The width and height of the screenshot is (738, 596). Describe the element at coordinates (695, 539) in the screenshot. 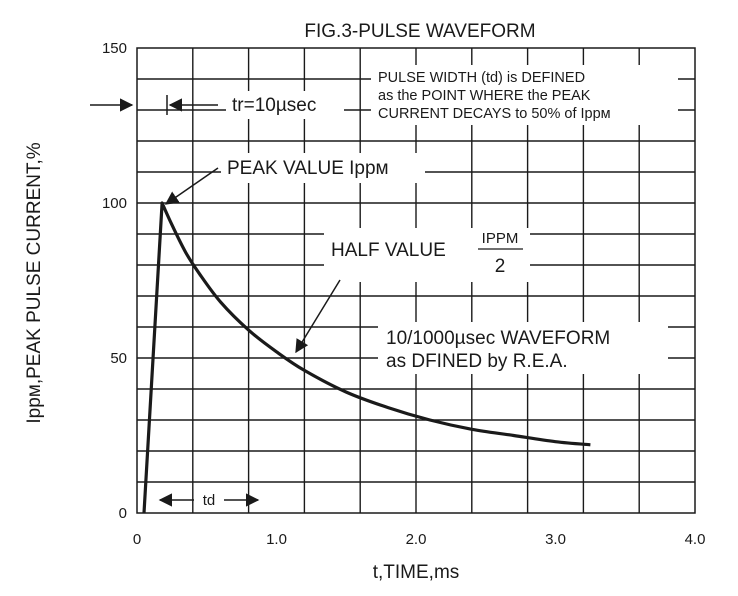

I see `x-tick-label: 4.0` at that location.